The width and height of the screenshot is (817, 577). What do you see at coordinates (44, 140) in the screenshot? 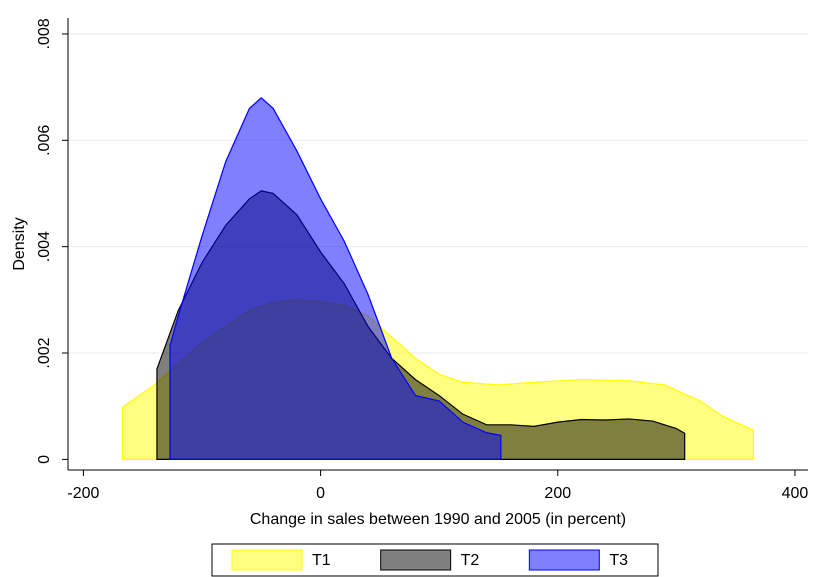
I see `y-tick-label: .006` at bounding box center [44, 140].